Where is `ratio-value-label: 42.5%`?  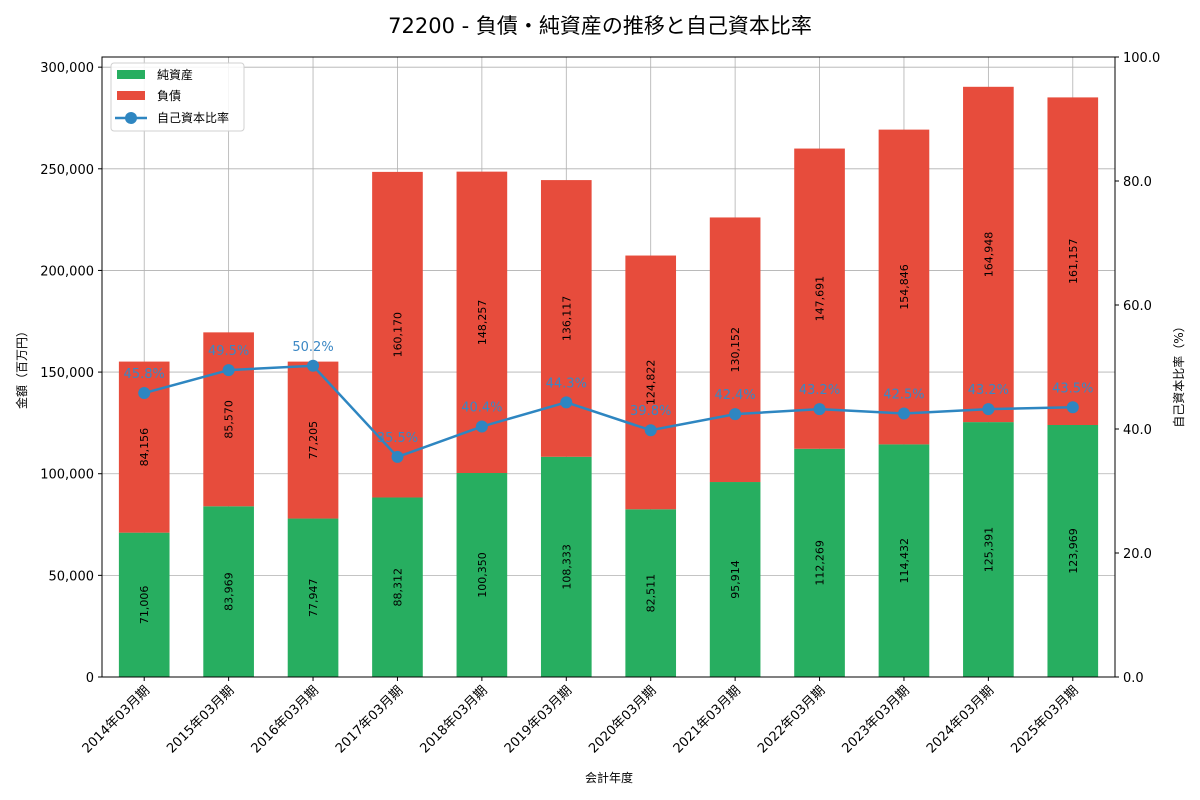 ratio-value-label: 42.5% is located at coordinates (903, 395).